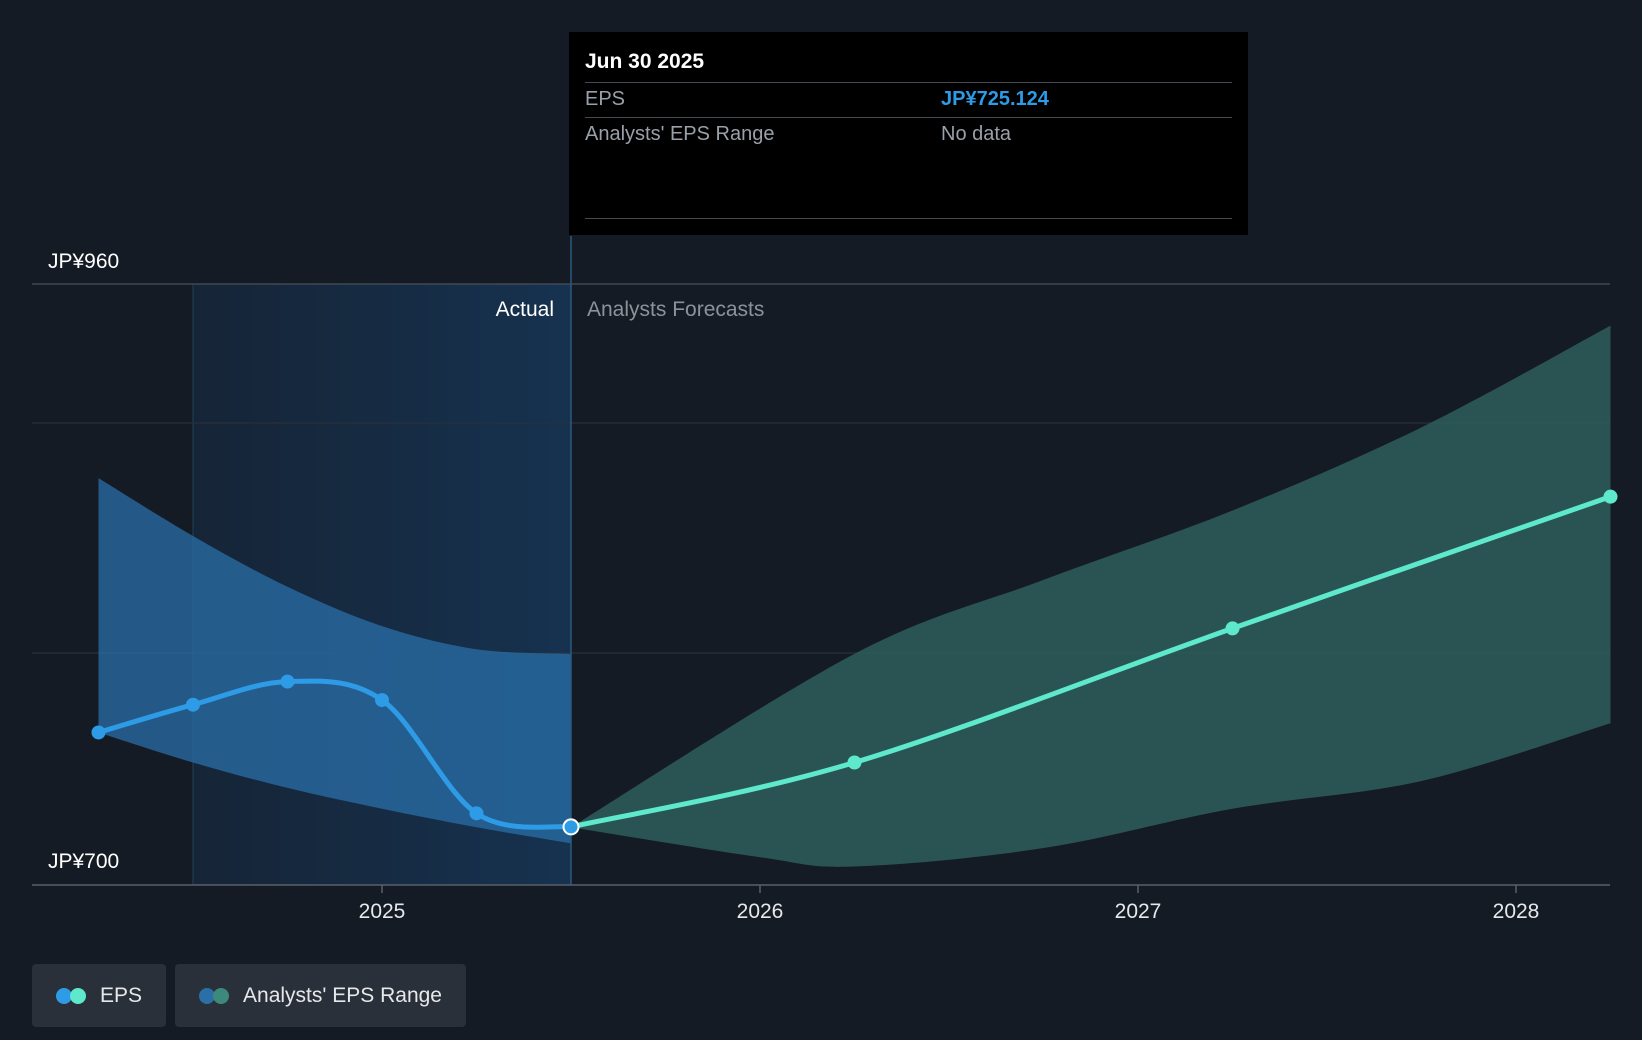 The width and height of the screenshot is (1642, 1040). Describe the element at coordinates (680, 134) in the screenshot. I see `tooltip-range-label: Analysts' EPS Range` at that location.